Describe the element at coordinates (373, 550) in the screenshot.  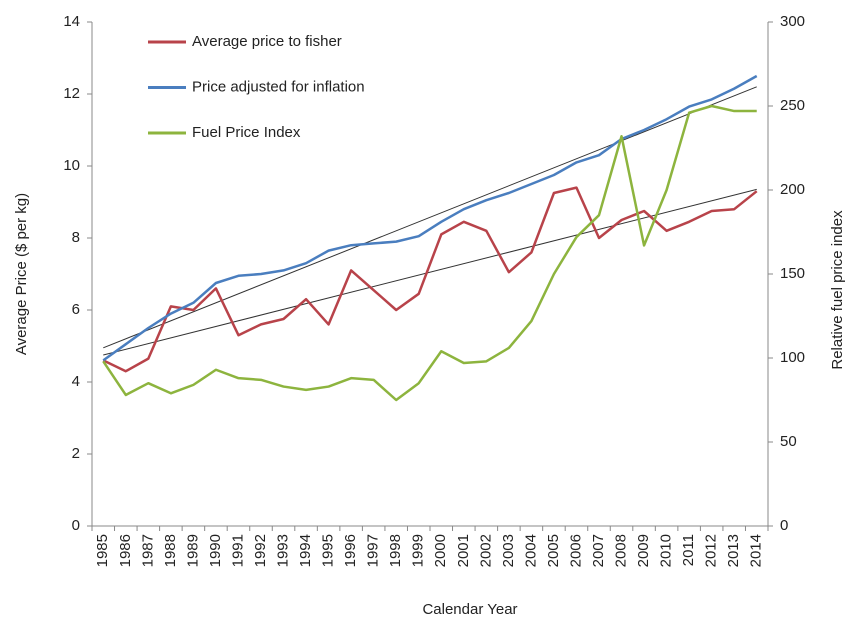
I see `x-tick-label: 1997` at that location.